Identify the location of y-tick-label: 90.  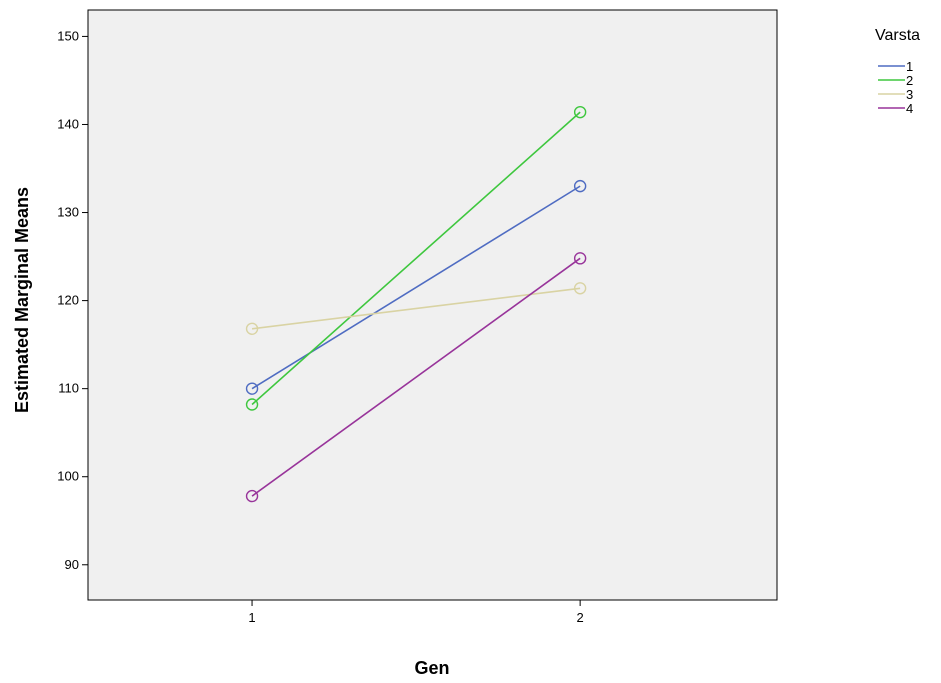
(72, 564).